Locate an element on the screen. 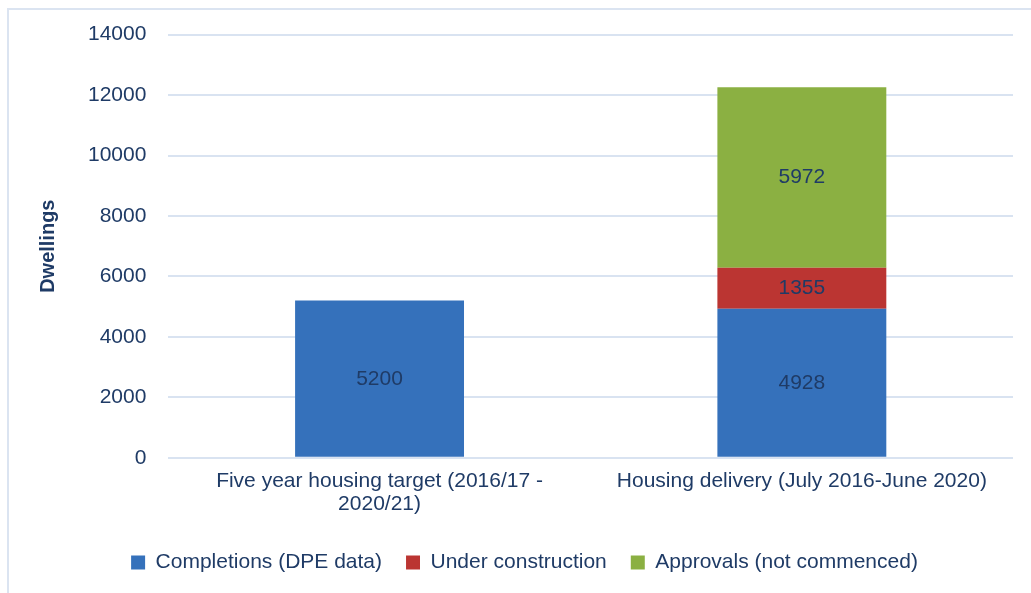 Image resolution: width=1031 pixels, height=593 pixels. data-label: 5972 is located at coordinates (802, 176).